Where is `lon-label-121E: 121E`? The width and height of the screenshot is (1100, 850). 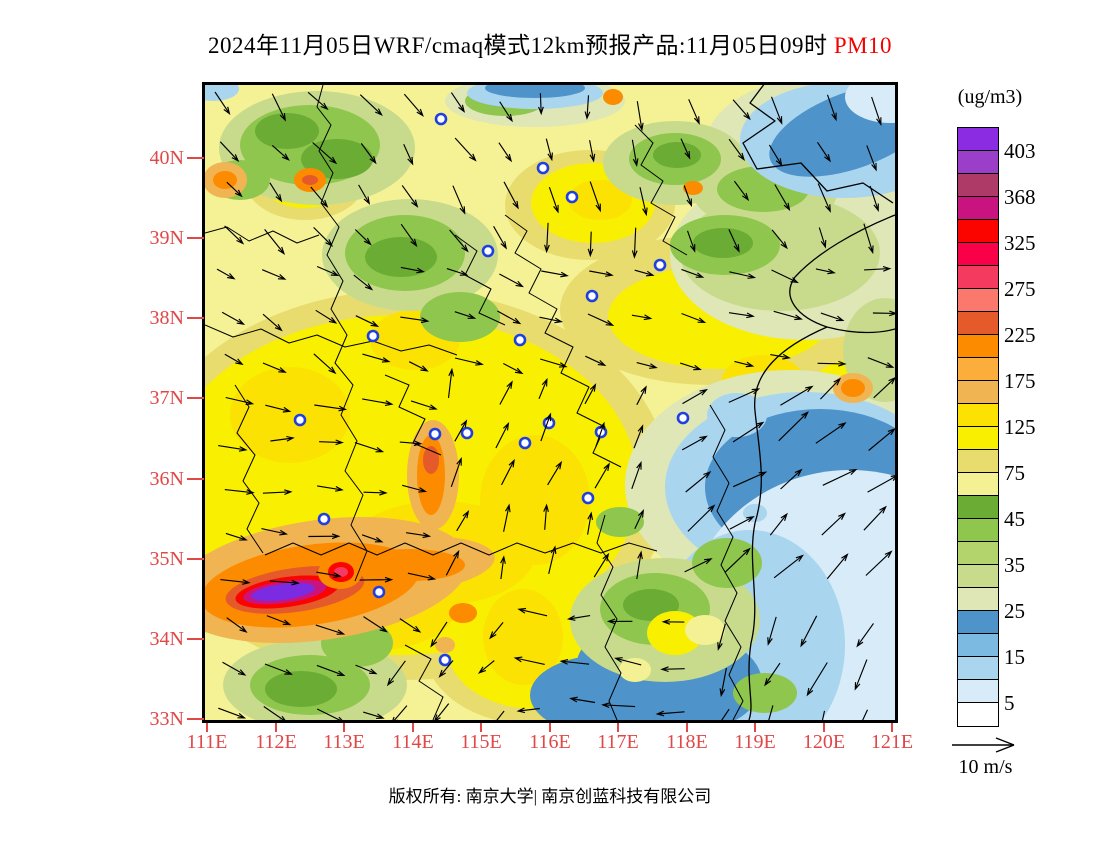
lon-label-121E: 121E is located at coordinates (892, 742).